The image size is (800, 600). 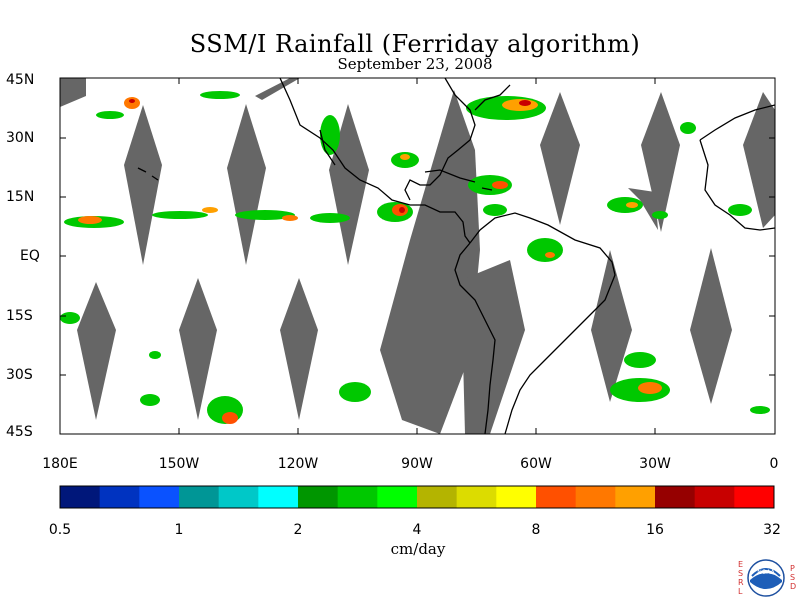 What do you see at coordinates (298, 530) in the screenshot?
I see `colorbar-label-2: 2` at bounding box center [298, 530].